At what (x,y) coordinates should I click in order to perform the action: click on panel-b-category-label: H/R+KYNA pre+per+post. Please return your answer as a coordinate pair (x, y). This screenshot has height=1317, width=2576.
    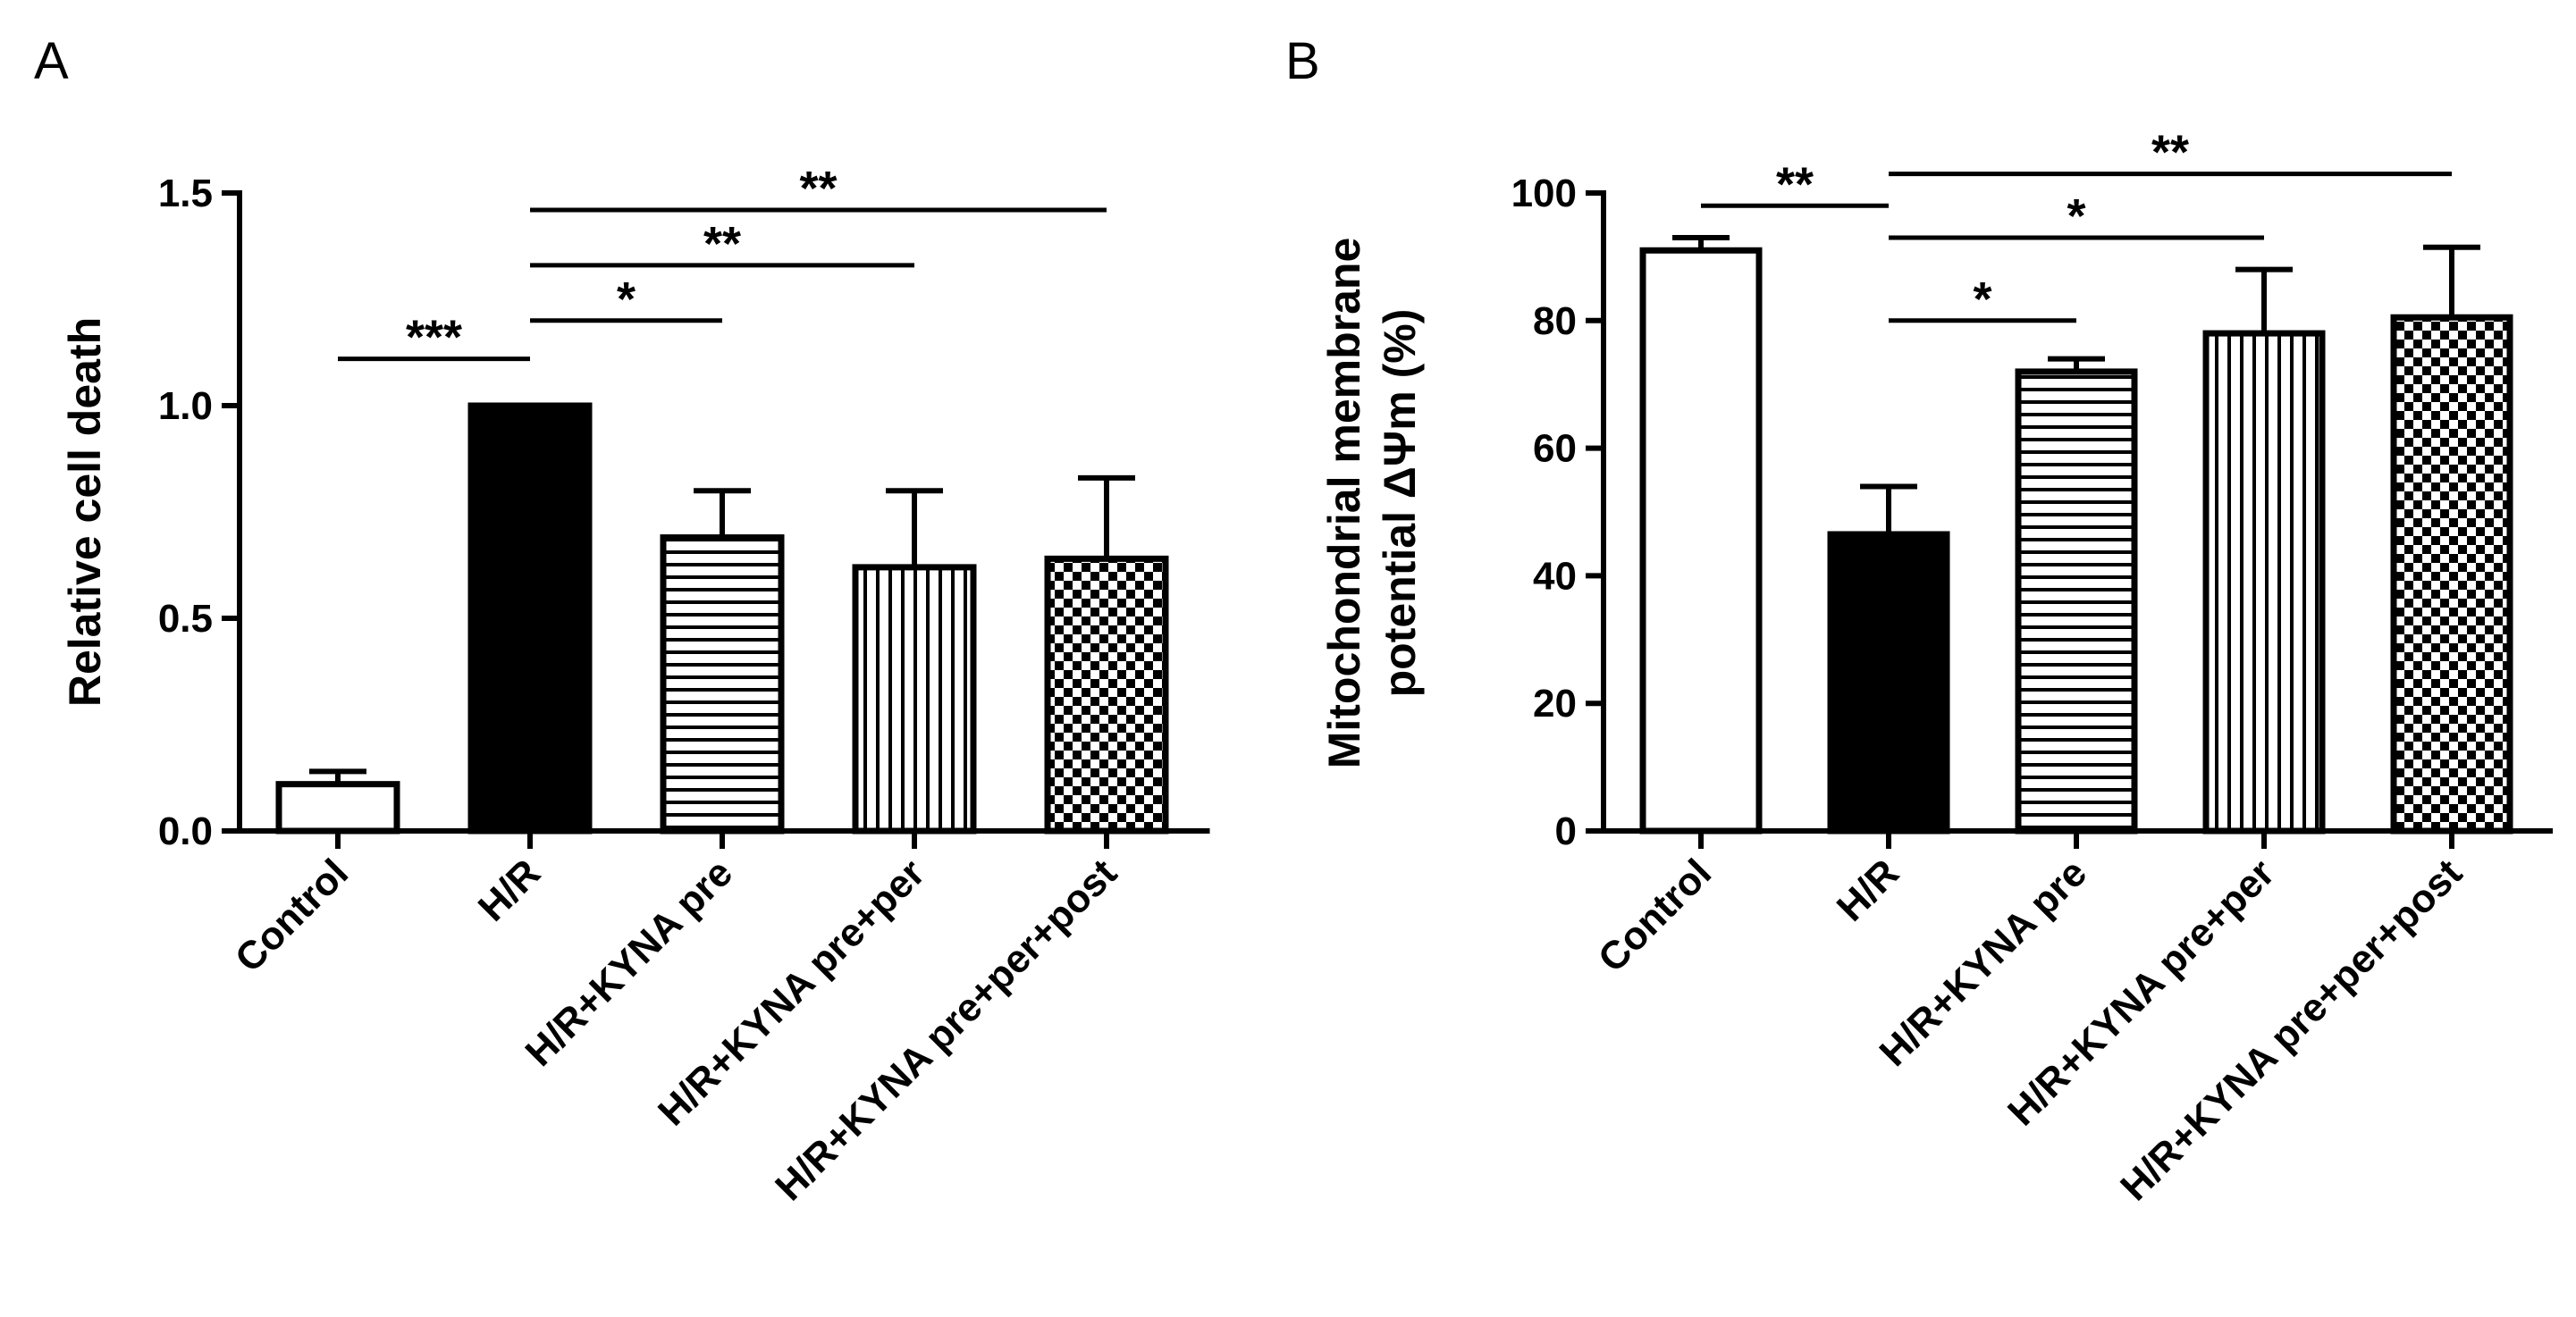
    Looking at the image, I should click on (2292, 1030).